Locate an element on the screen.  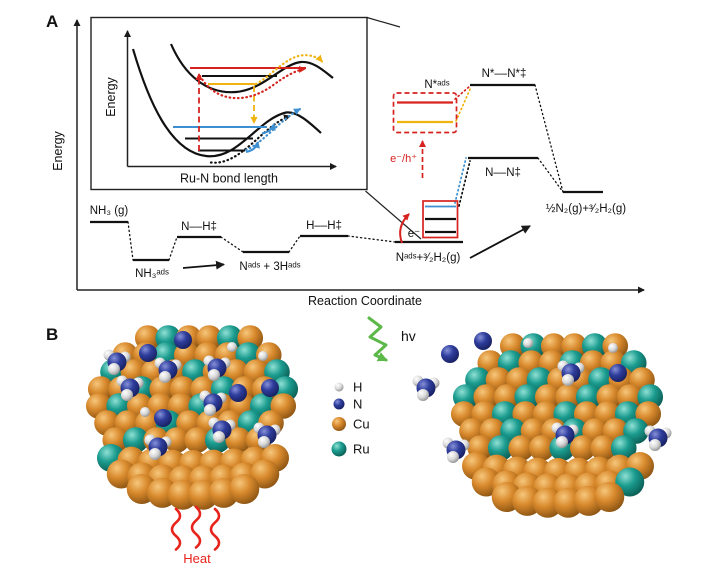
vibrational-levels is located at coordinates (239, 109).